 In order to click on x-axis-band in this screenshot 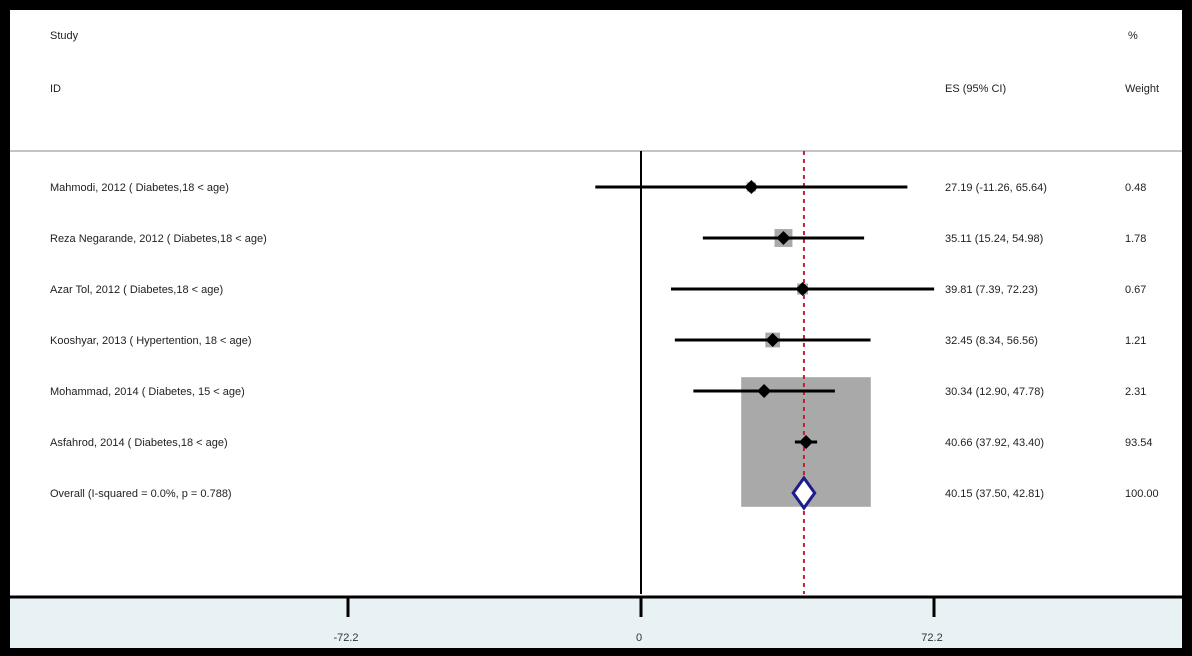, I will do `click(596, 622)`.